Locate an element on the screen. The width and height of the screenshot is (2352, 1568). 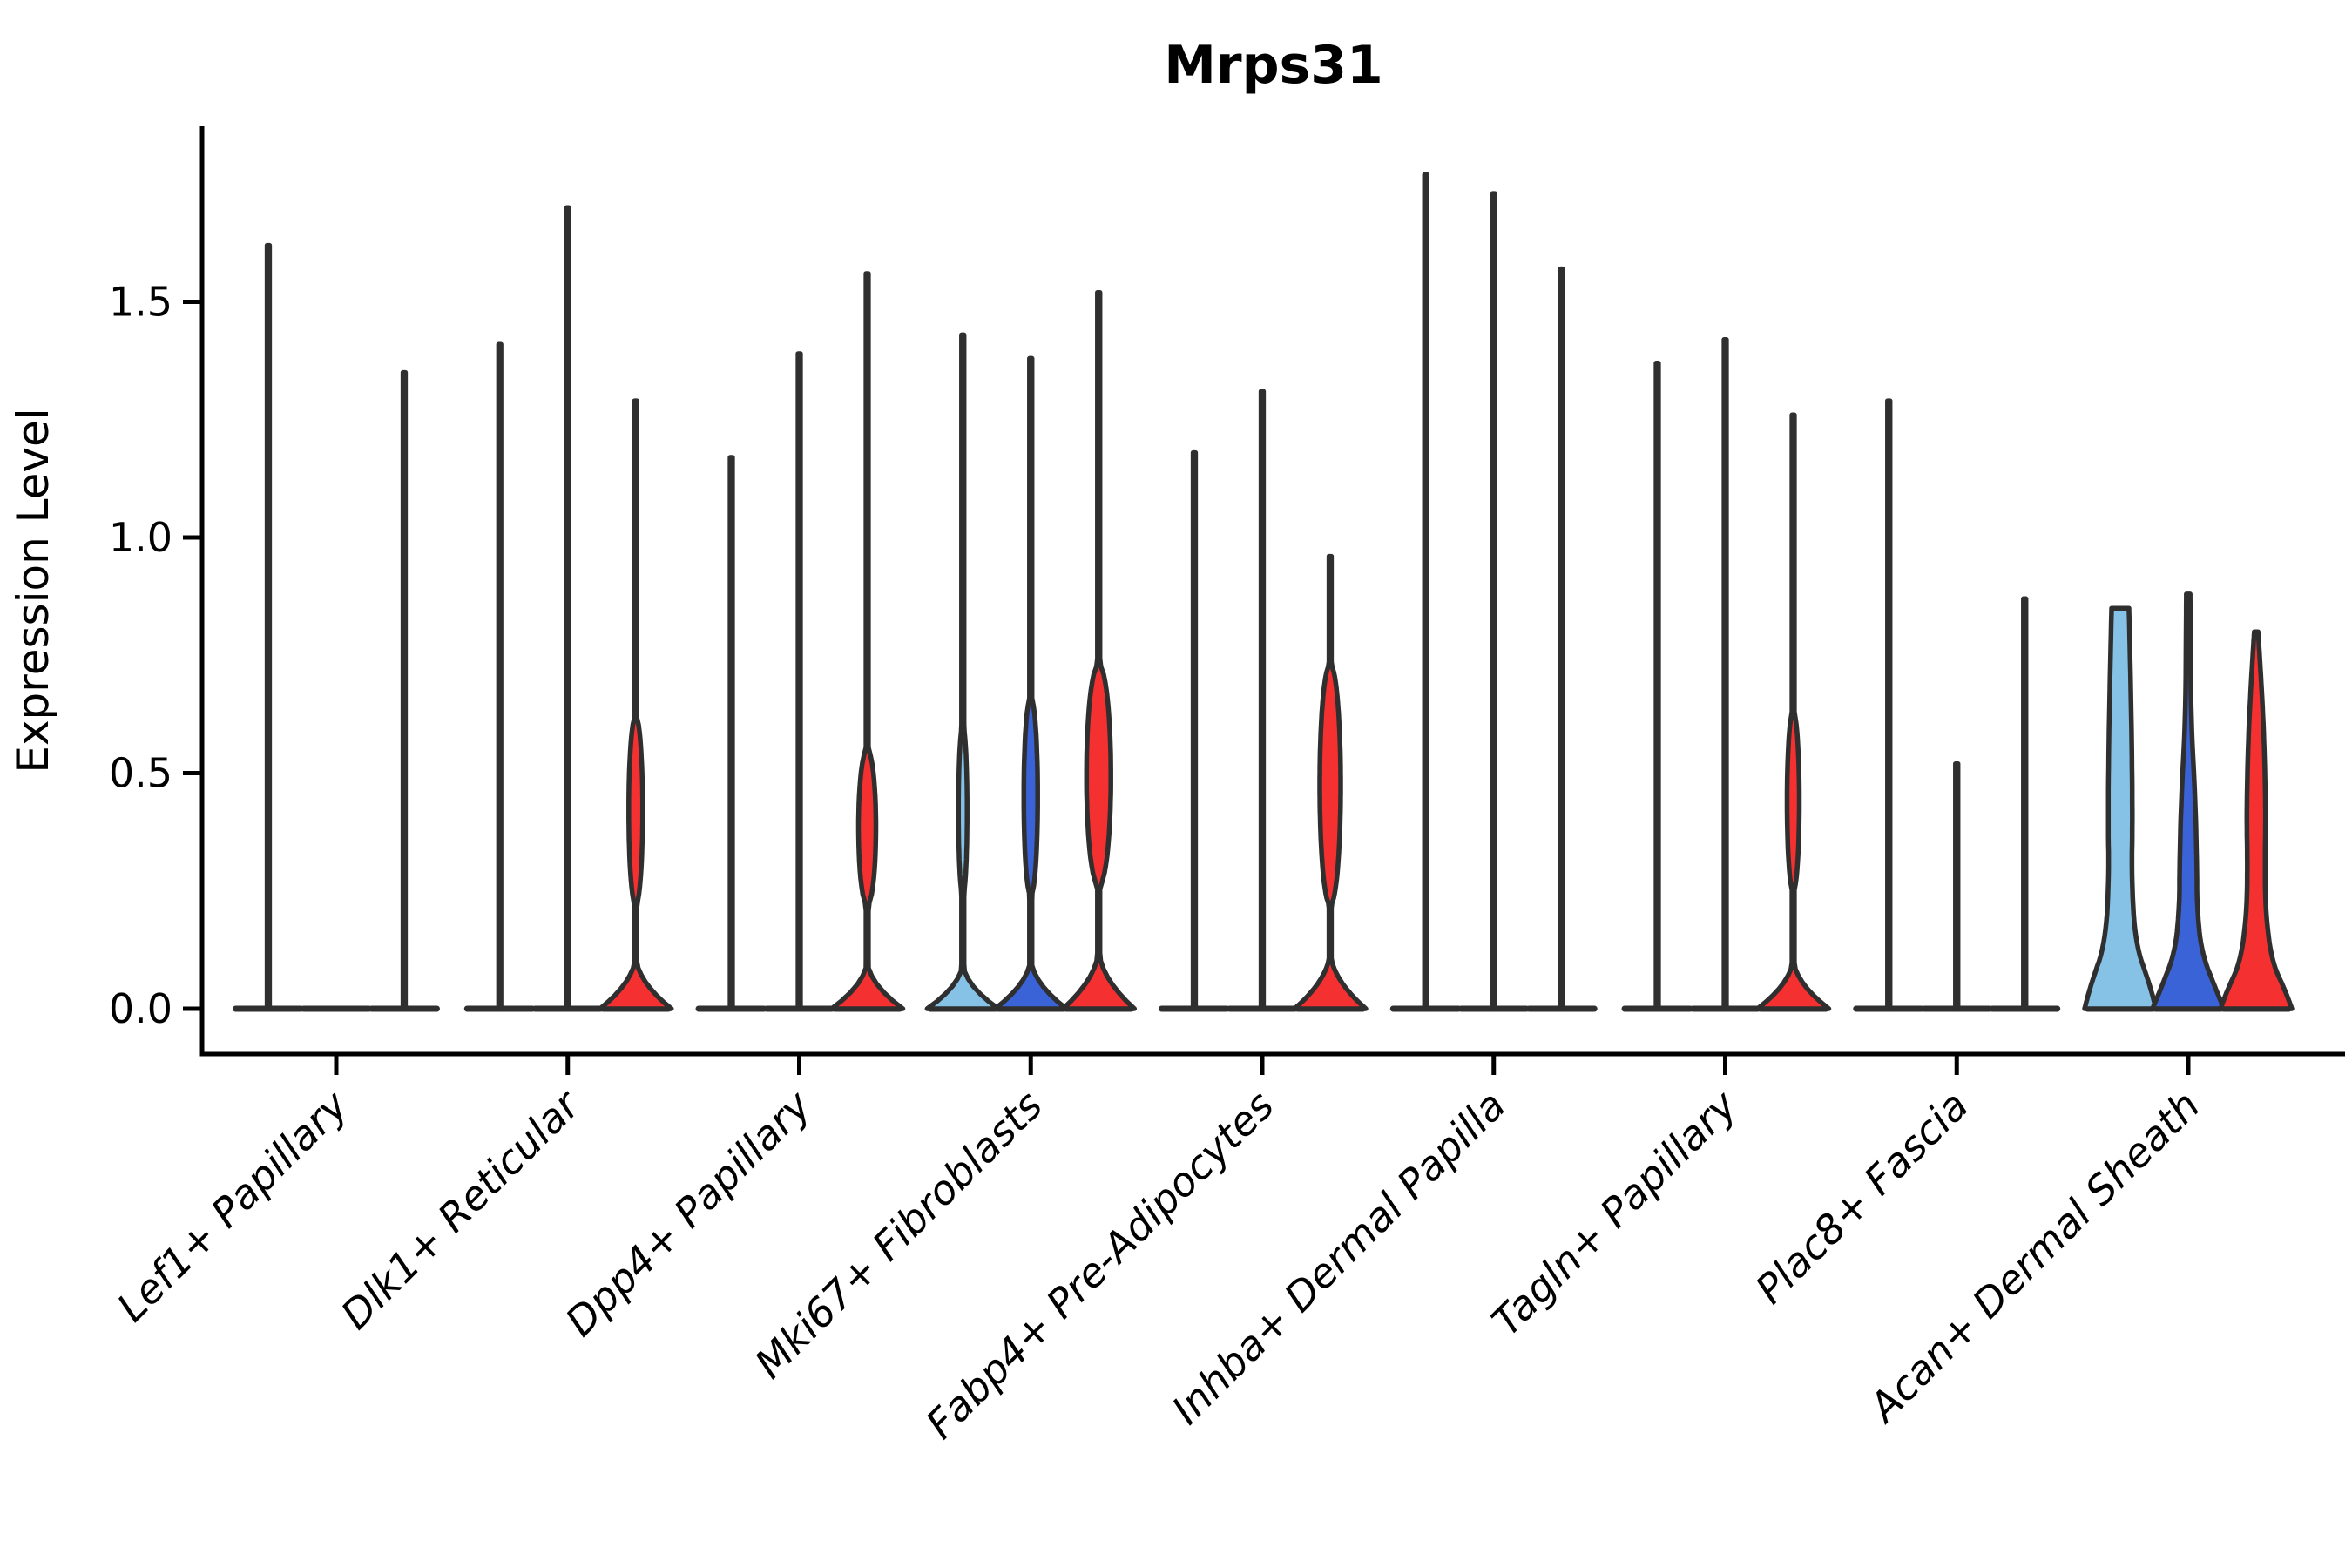
y-tick-label: 0.5 is located at coordinates (140, 773).